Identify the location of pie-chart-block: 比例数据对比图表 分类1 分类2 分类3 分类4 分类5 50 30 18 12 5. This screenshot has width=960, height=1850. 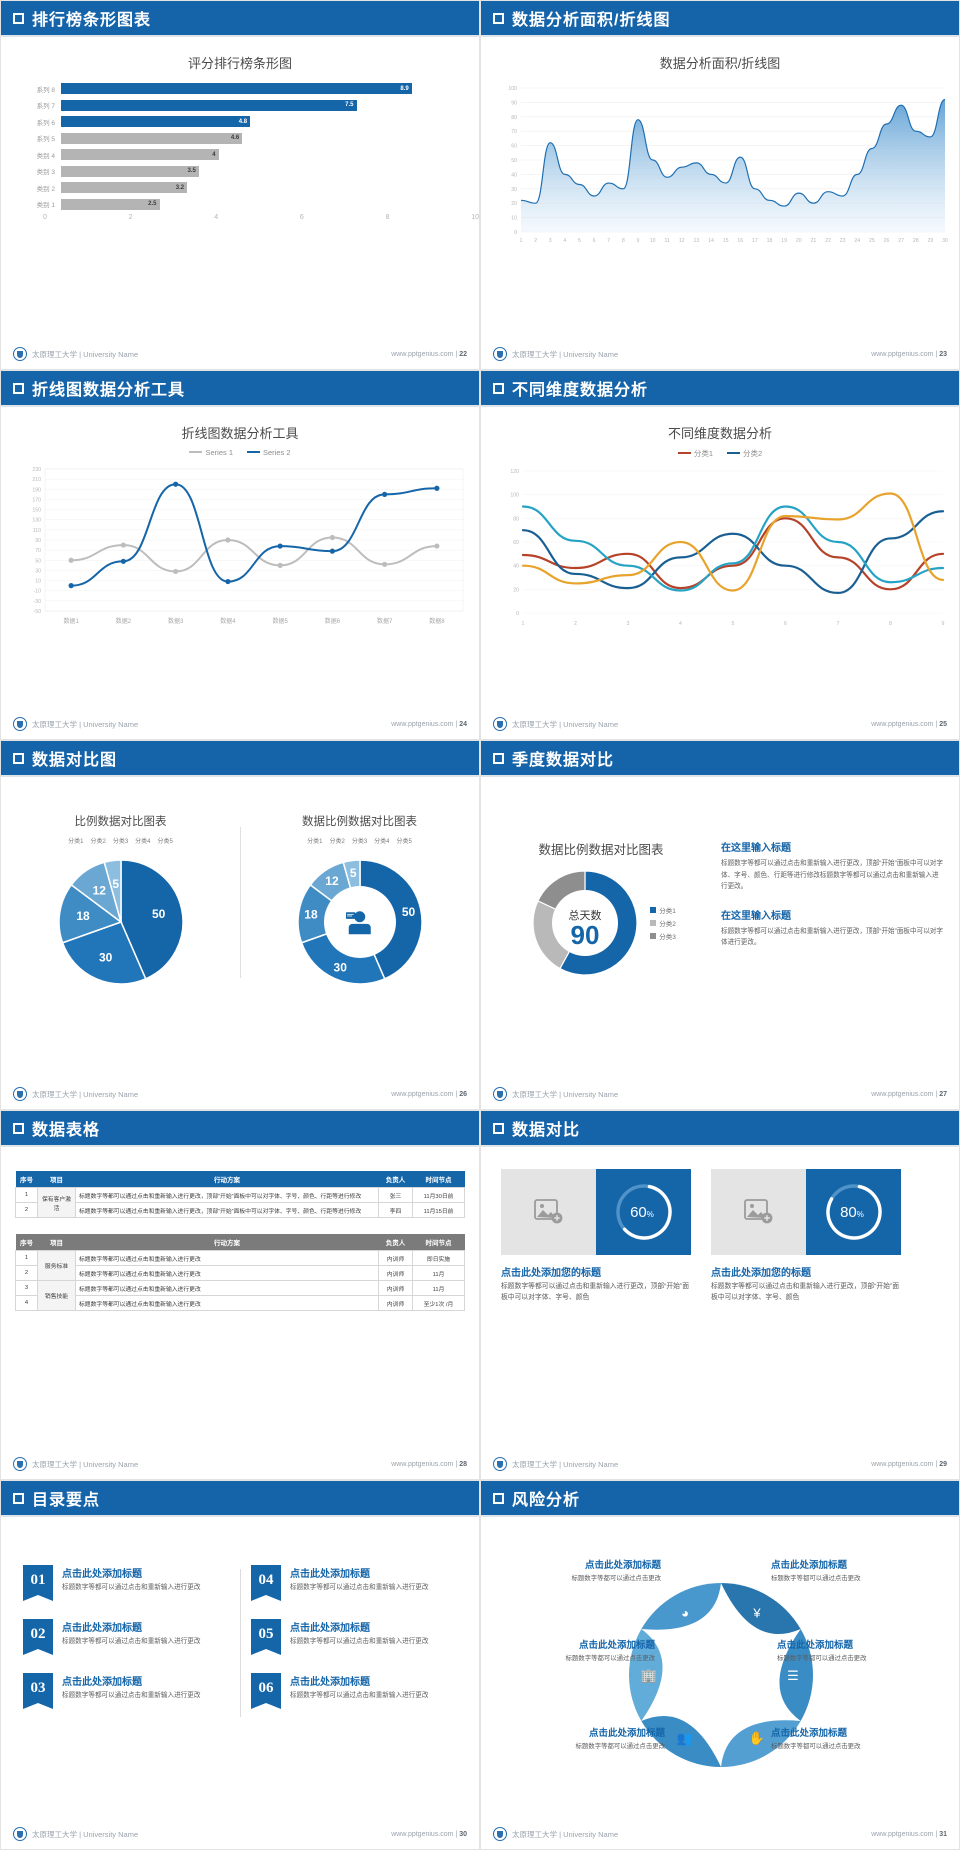
(120, 900).